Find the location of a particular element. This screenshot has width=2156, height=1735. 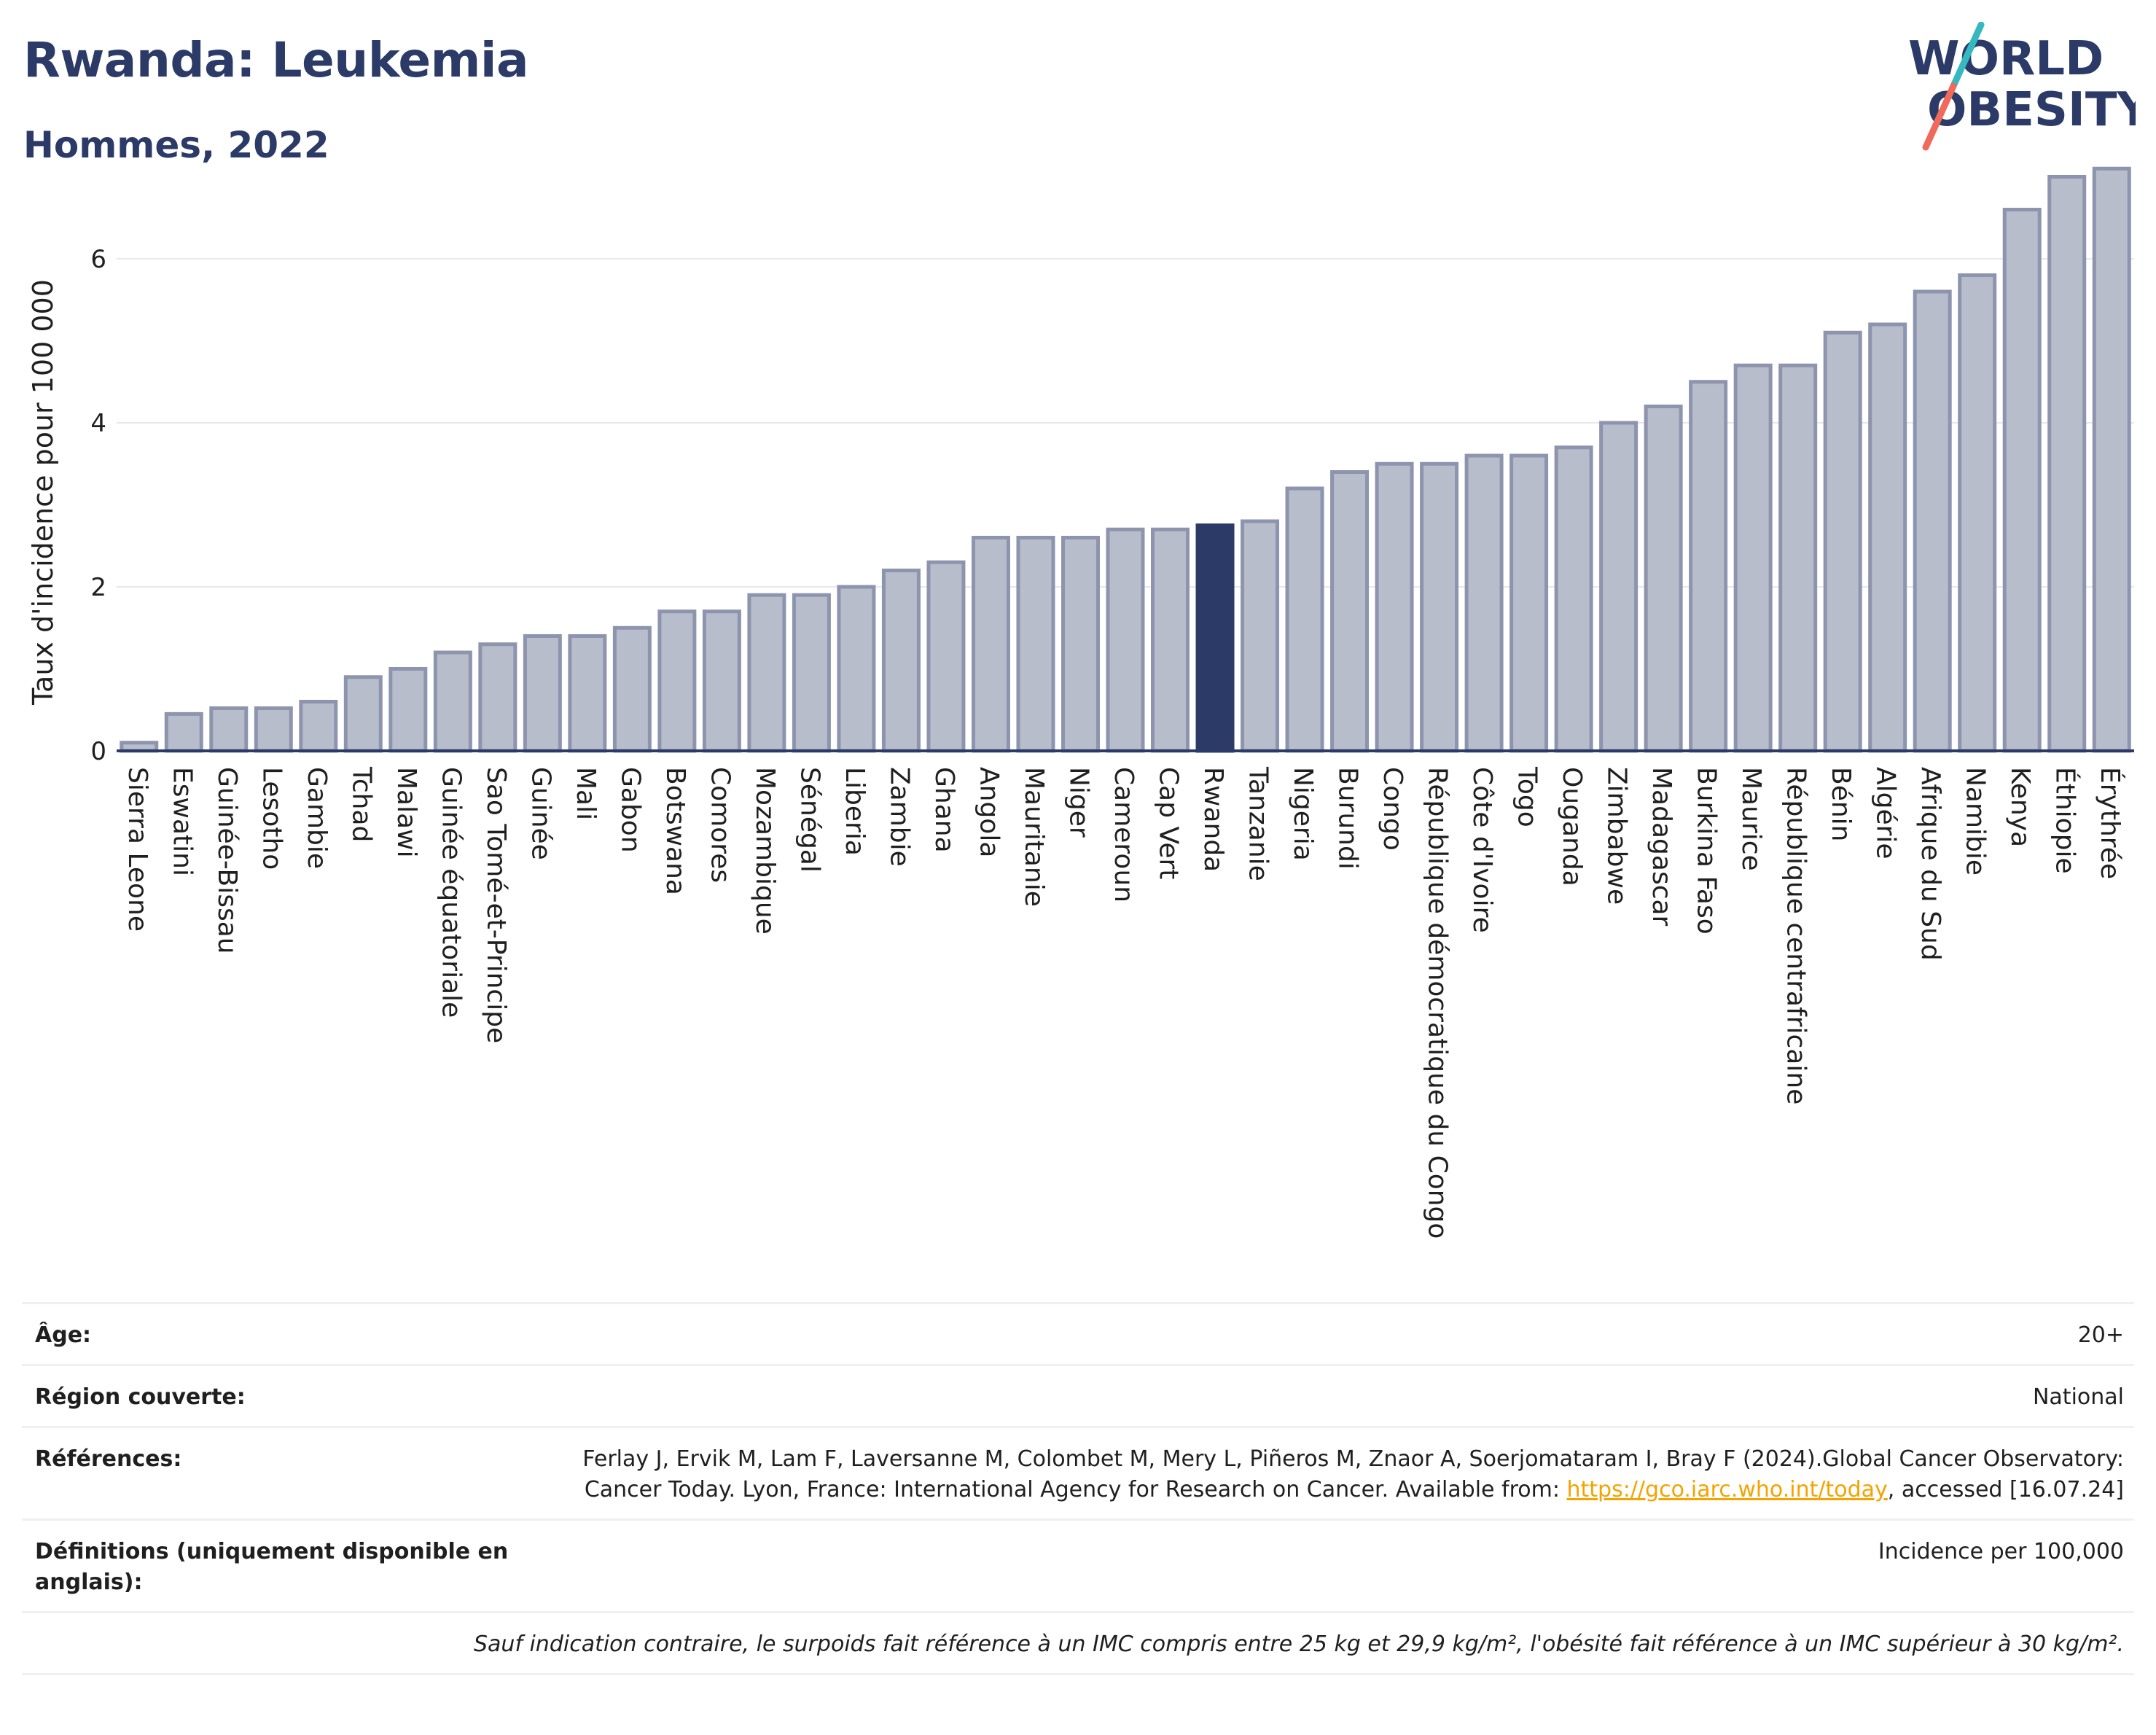

x-tick-label: Lesotho is located at coordinates (272, 818).